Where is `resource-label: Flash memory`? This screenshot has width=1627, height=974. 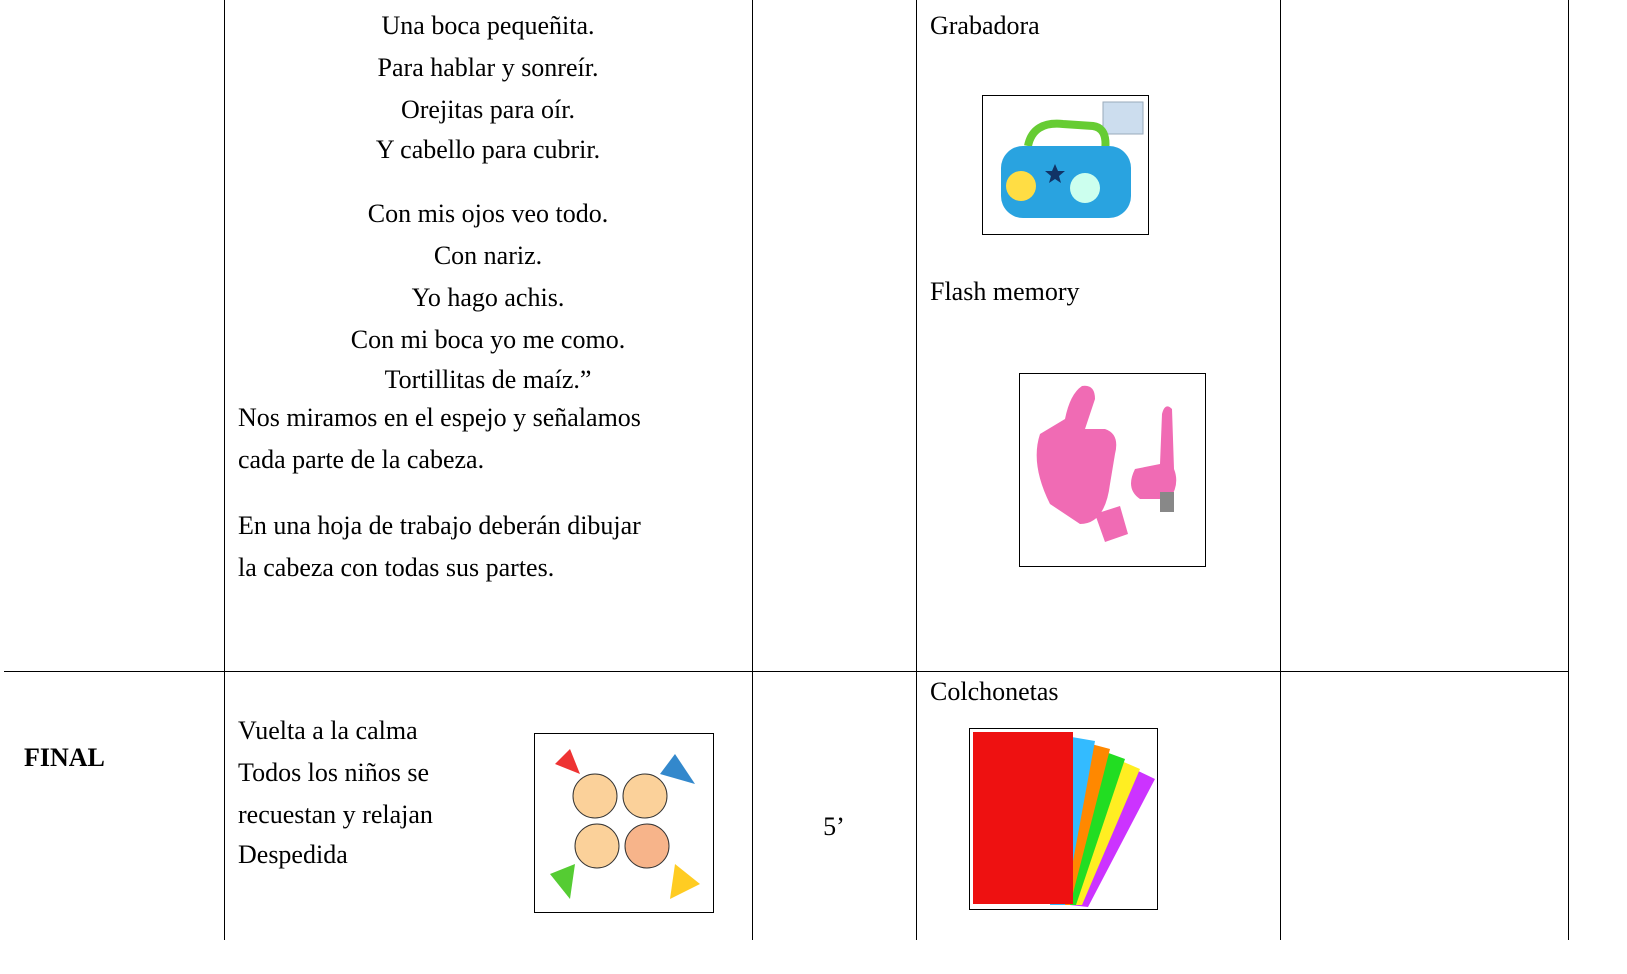 resource-label: Flash memory is located at coordinates (1005, 291).